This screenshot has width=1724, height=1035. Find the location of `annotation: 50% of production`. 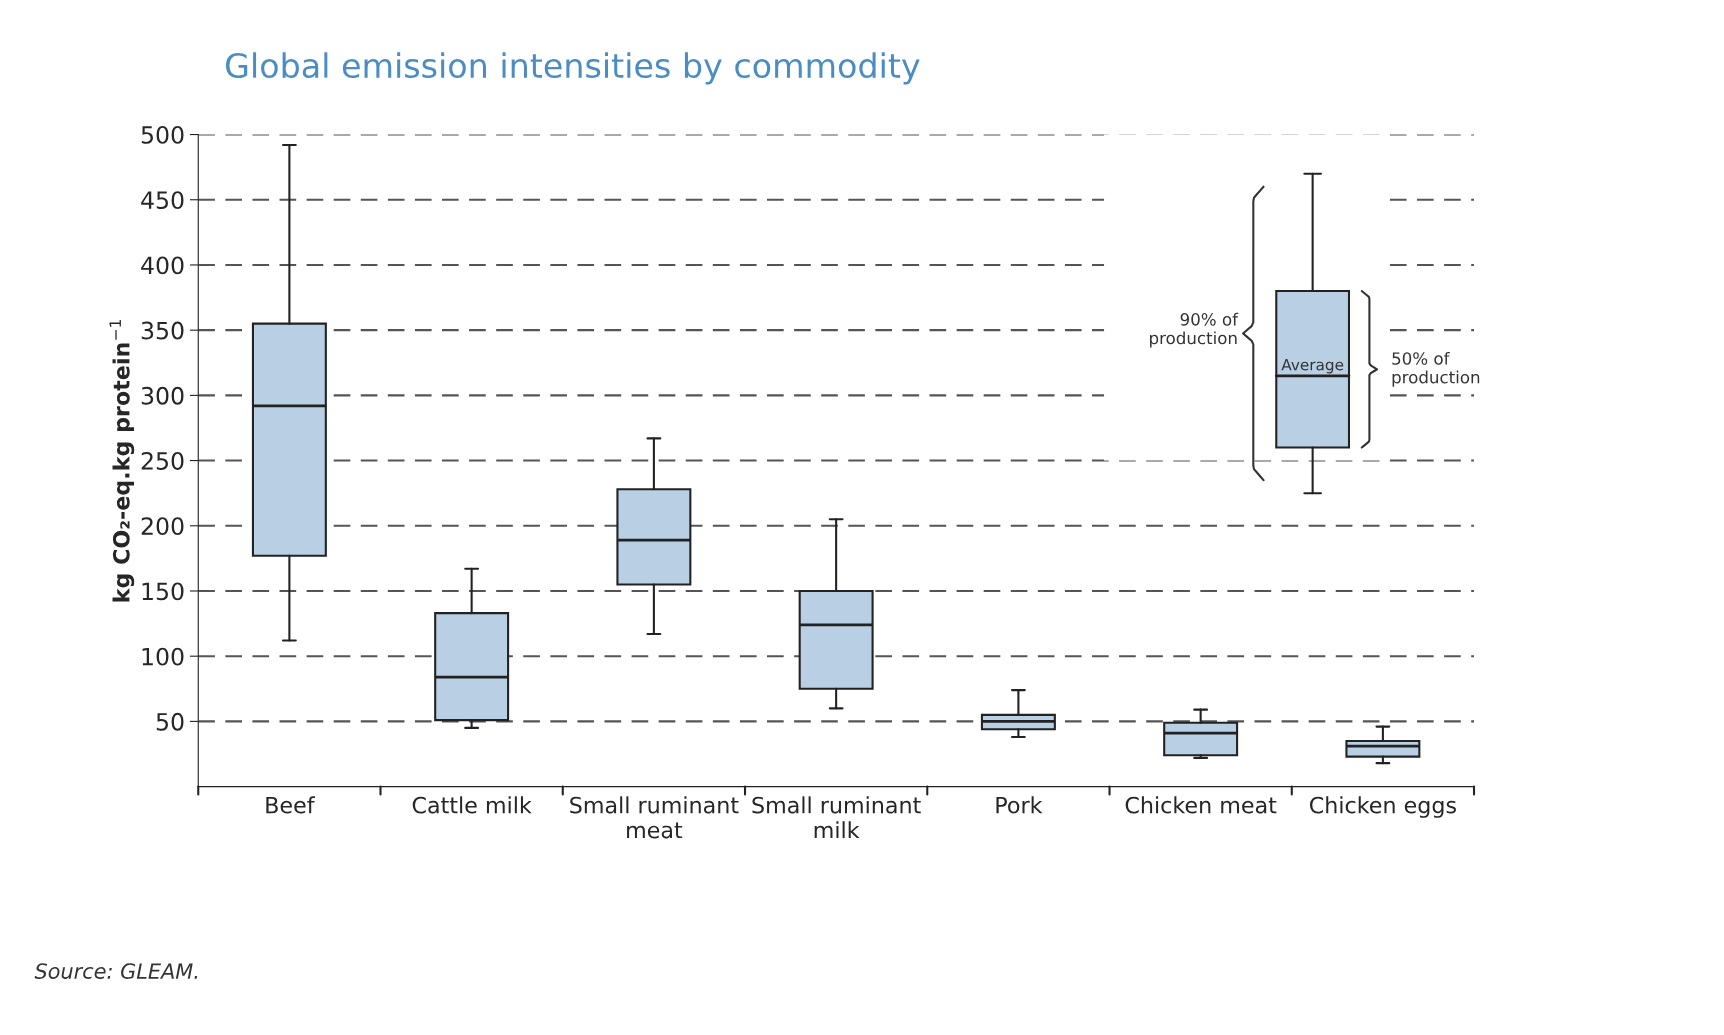

annotation: 50% of production is located at coordinates (1436, 369).